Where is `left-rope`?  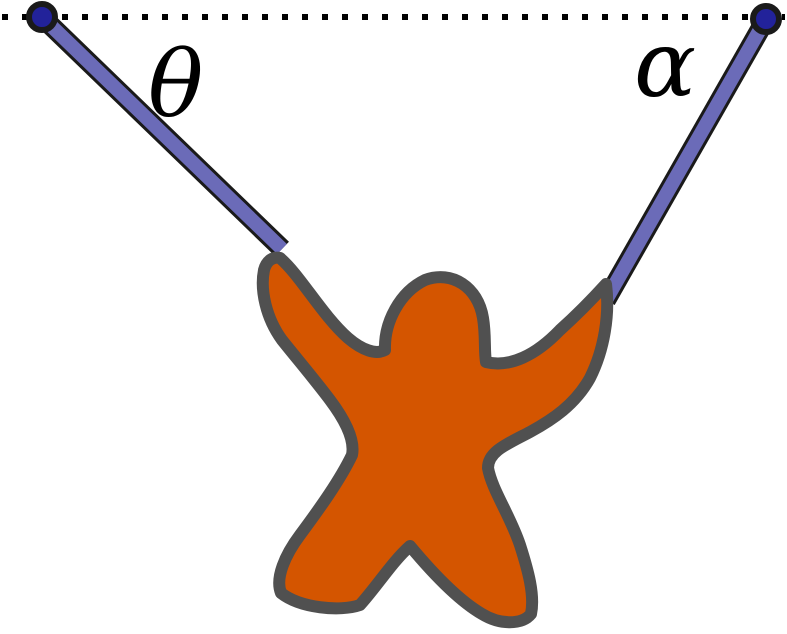 left-rope is located at coordinates (162, 133).